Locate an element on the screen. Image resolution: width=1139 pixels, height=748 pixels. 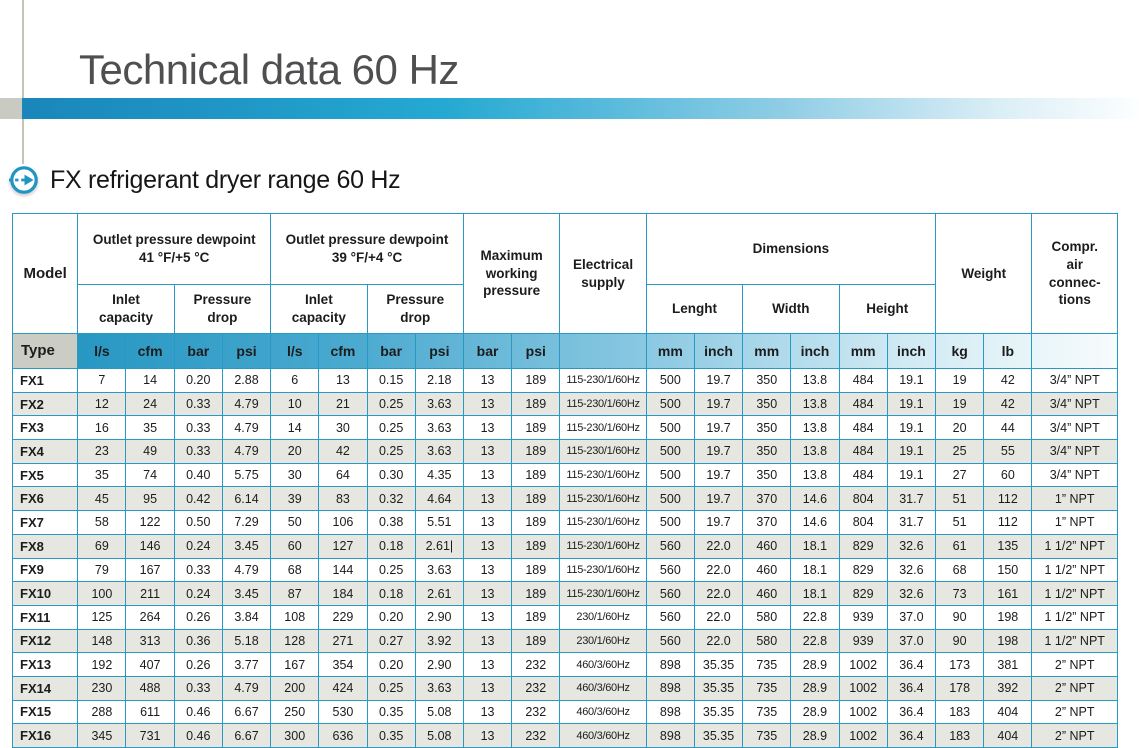
model-cell: FX5 is located at coordinates (45, 475).